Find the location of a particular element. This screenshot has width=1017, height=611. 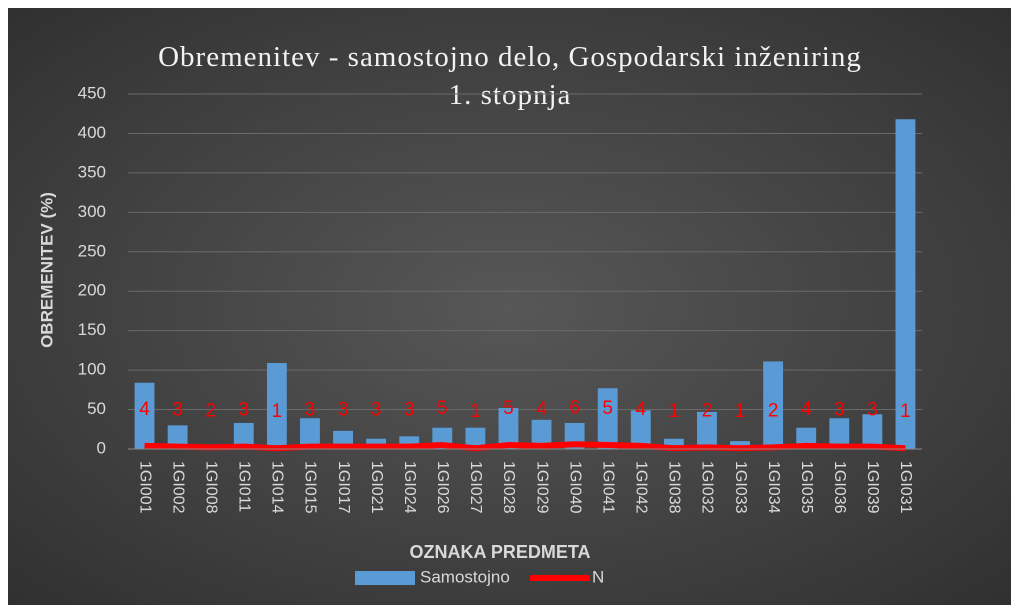

x-tick-label: 1GI014 is located at coordinates (277, 487).